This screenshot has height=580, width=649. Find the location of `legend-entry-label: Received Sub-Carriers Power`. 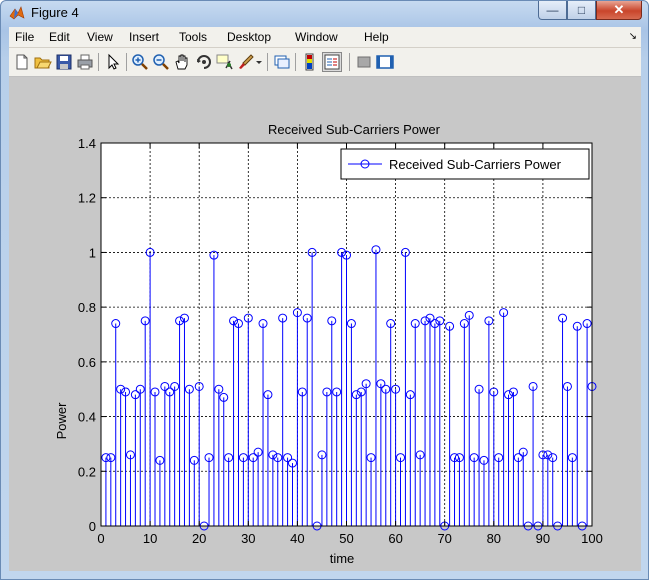

legend-entry-label: Received Sub-Carriers Power is located at coordinates (475, 164).